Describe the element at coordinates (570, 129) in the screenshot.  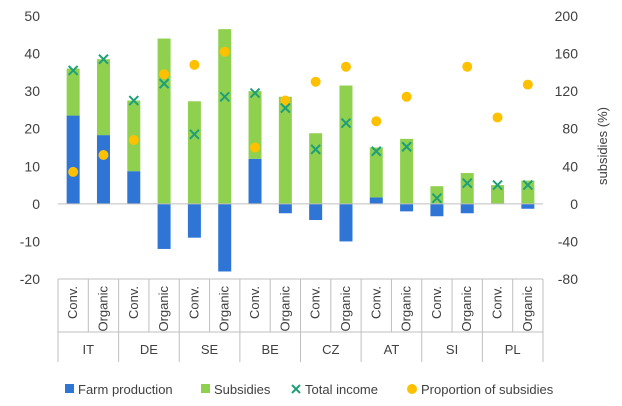
I see `right-tick-label: 80` at that location.